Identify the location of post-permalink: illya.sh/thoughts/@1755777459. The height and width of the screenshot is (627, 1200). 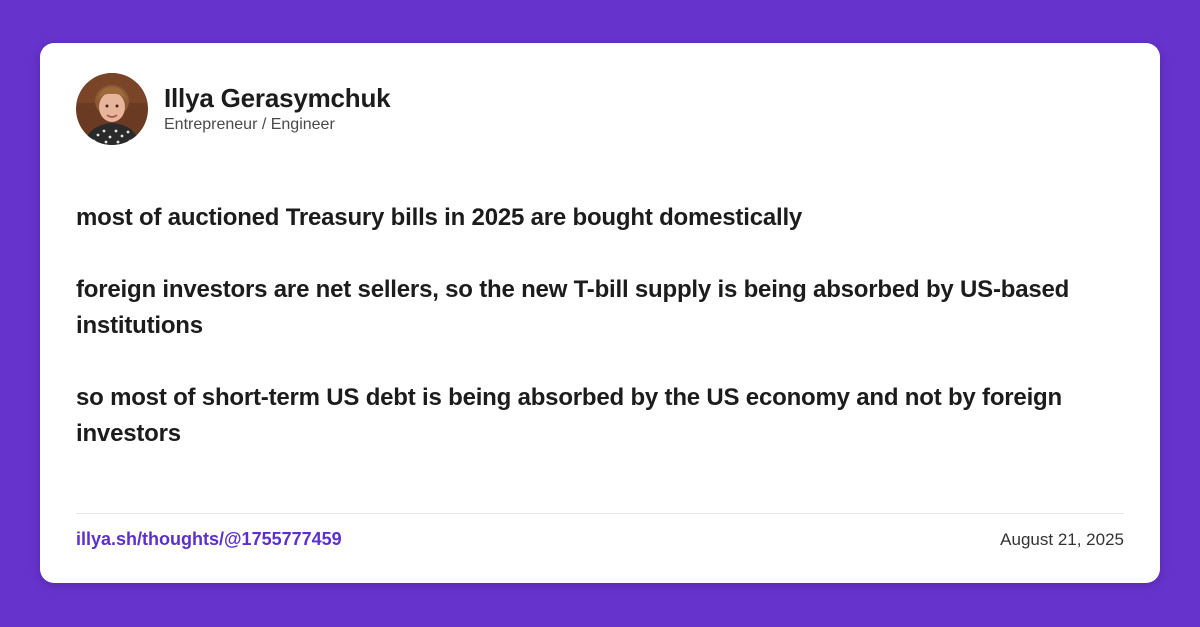
(209, 539).